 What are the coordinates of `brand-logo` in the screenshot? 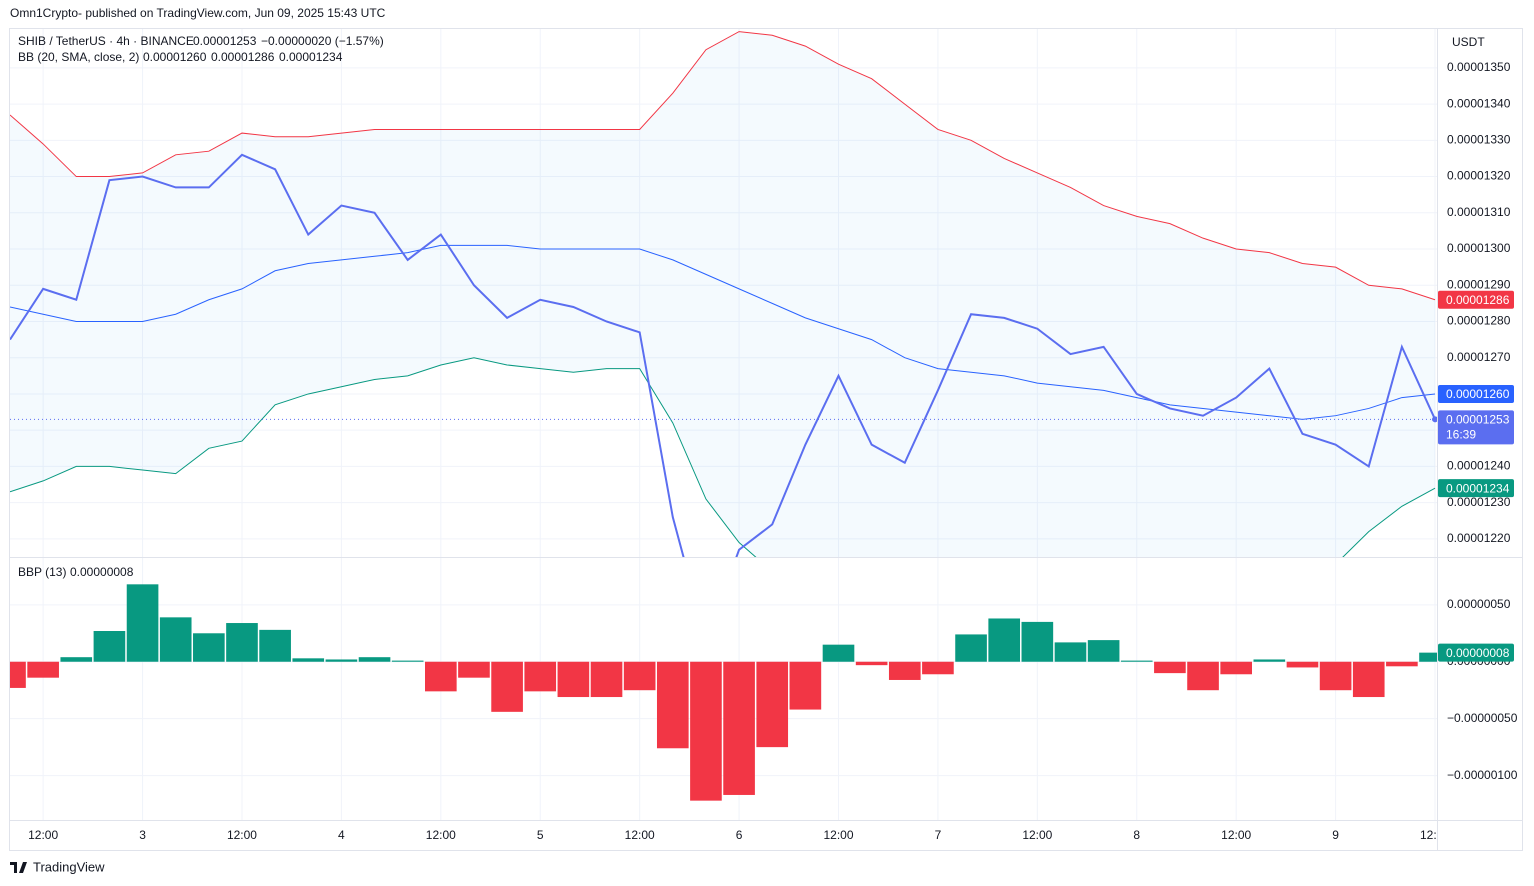 It's located at (18, 867).